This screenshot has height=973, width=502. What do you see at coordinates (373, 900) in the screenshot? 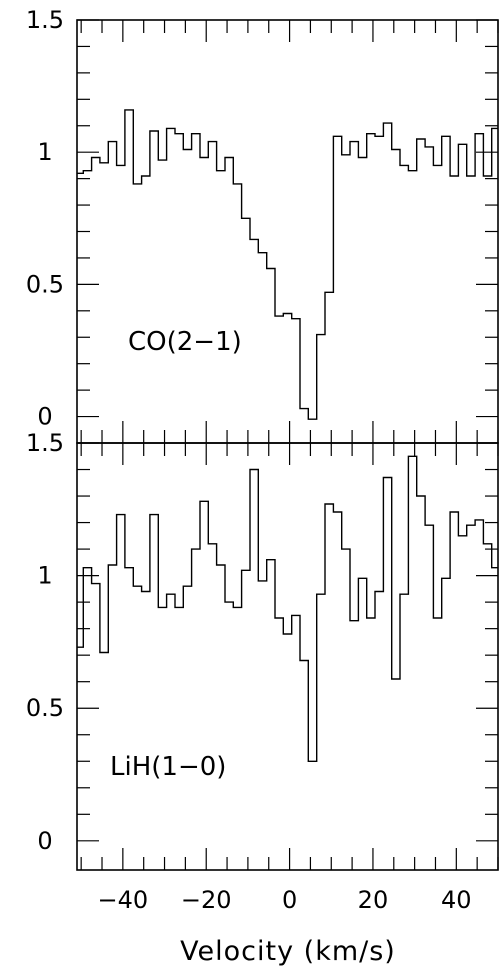
I see `x-tick-label: 20` at bounding box center [373, 900].